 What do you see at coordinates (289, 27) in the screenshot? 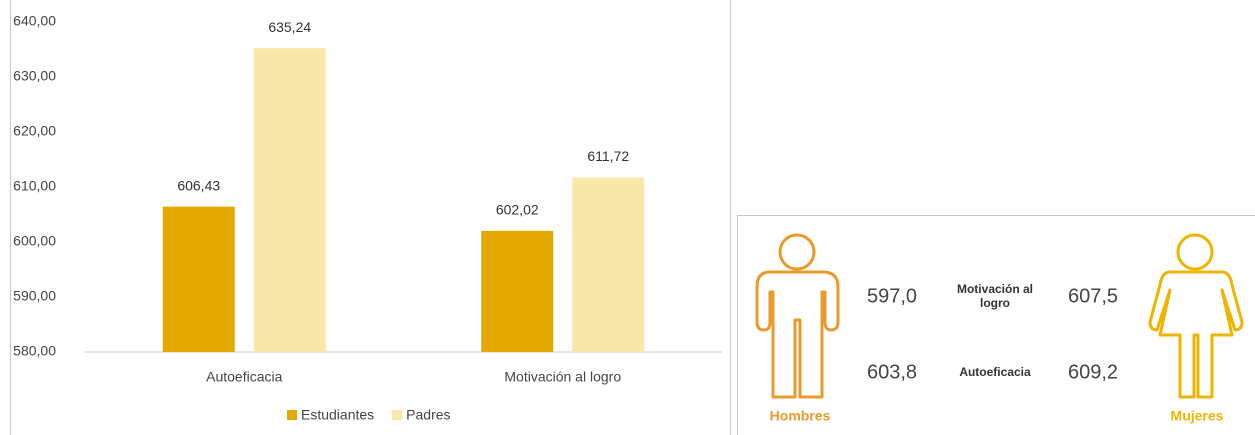
I see `value-label: 635,24` at bounding box center [289, 27].